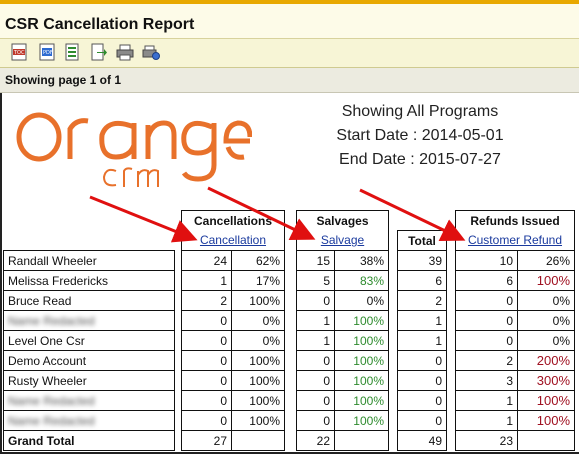 The image size is (579, 454). I want to click on table-row: 10 26%, so click(515, 260).